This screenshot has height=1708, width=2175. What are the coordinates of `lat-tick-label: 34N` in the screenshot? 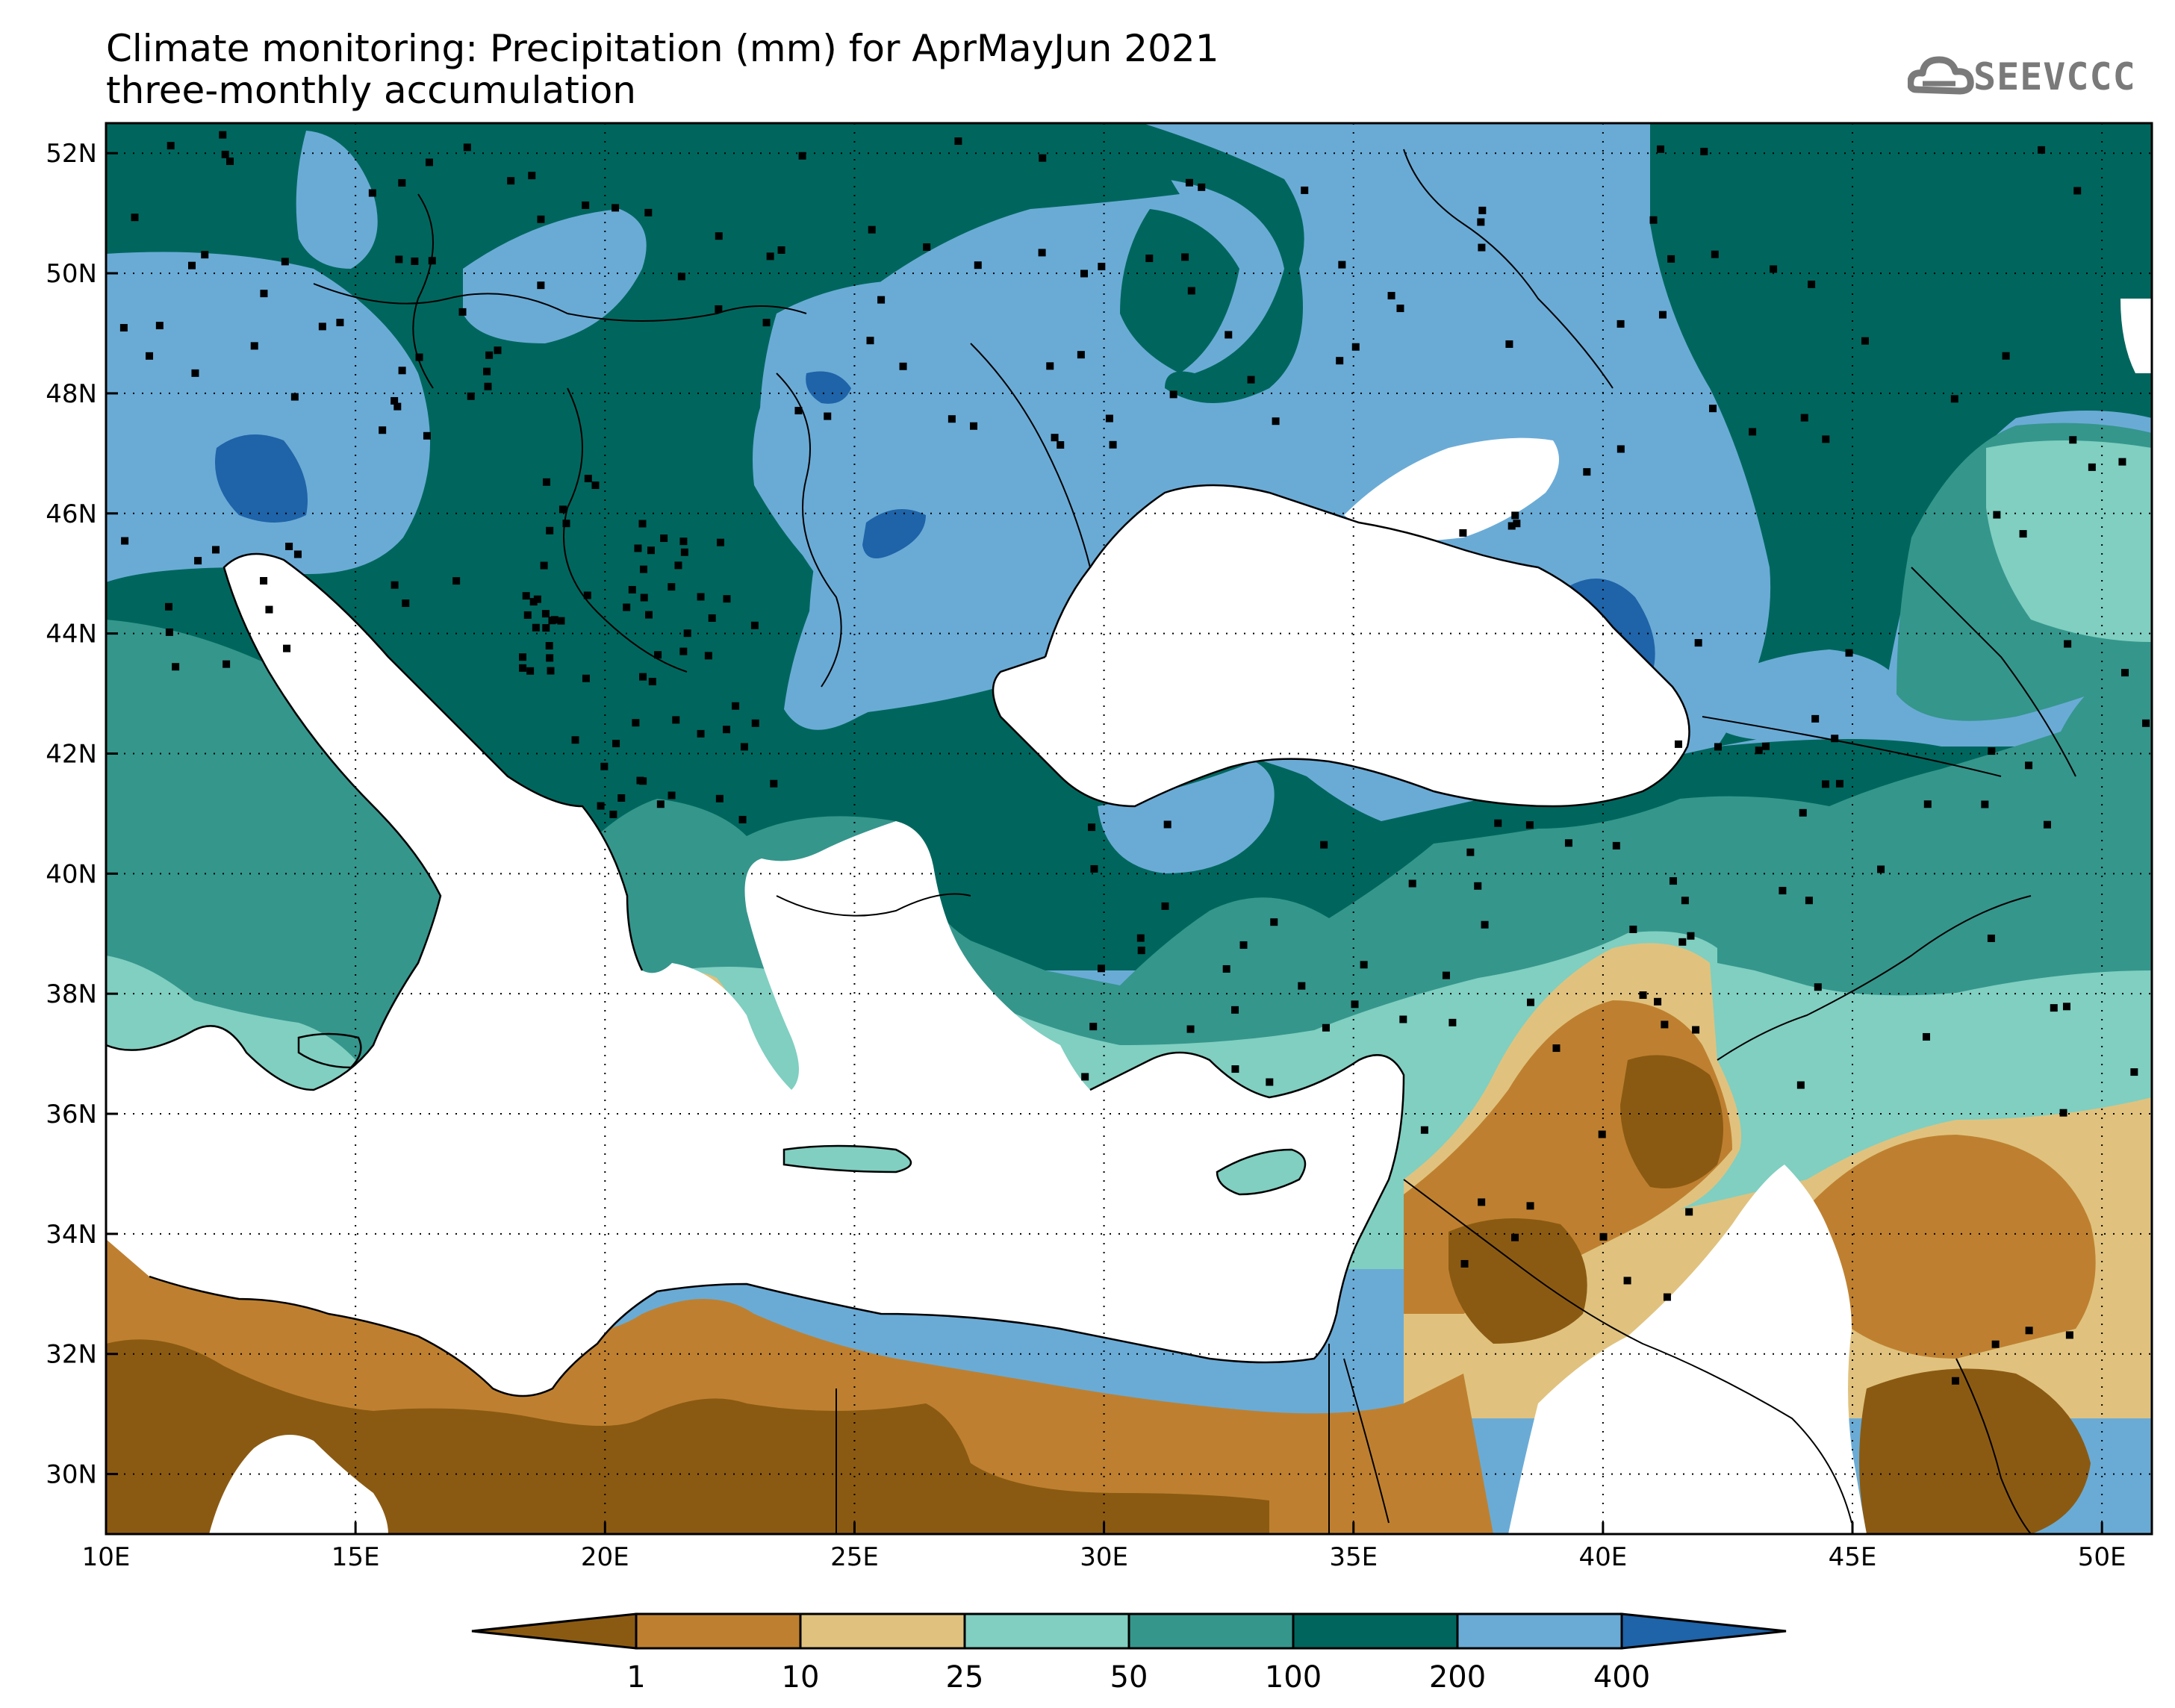 It's located at (71, 1235).